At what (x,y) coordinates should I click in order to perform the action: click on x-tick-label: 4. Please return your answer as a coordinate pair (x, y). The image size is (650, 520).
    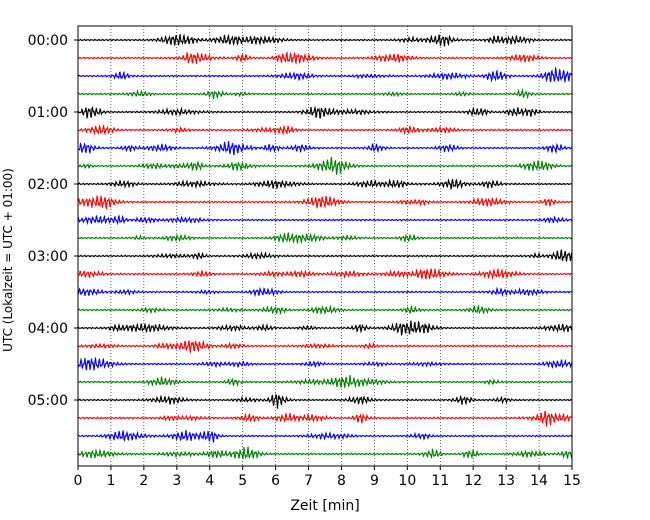
    Looking at the image, I should click on (209, 481).